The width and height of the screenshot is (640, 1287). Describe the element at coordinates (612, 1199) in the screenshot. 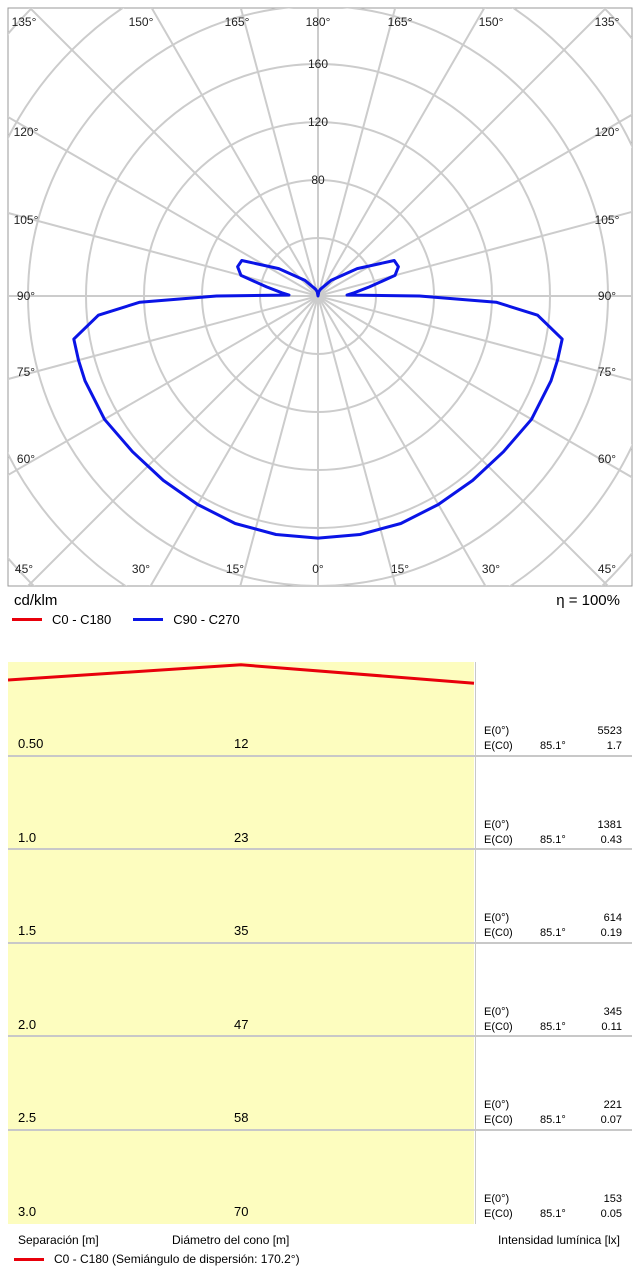

I see `e0-value: 153` at that location.